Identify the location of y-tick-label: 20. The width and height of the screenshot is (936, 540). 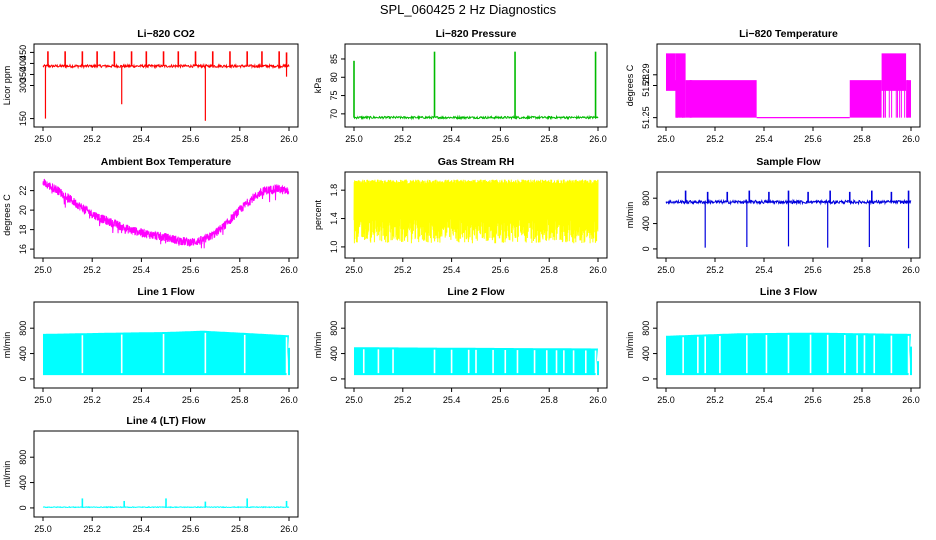
(23, 210).